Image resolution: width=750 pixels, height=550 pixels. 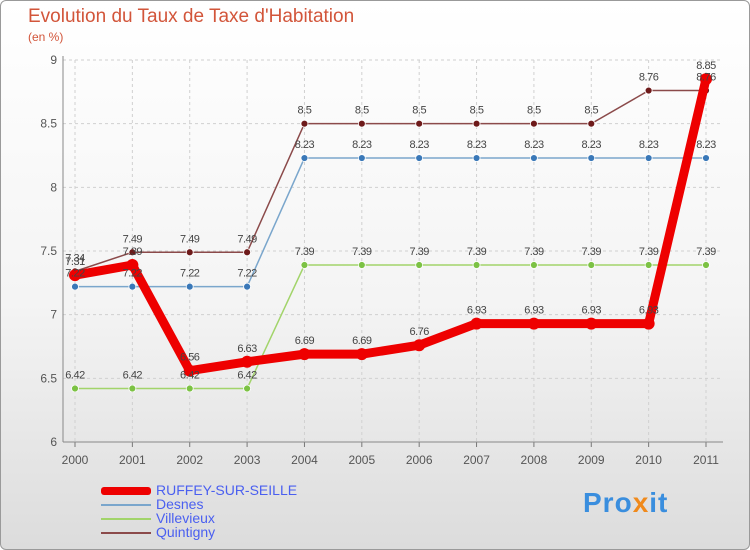 What do you see at coordinates (608, 502) in the screenshot?
I see `logo-part-pro: Pro` at bounding box center [608, 502].